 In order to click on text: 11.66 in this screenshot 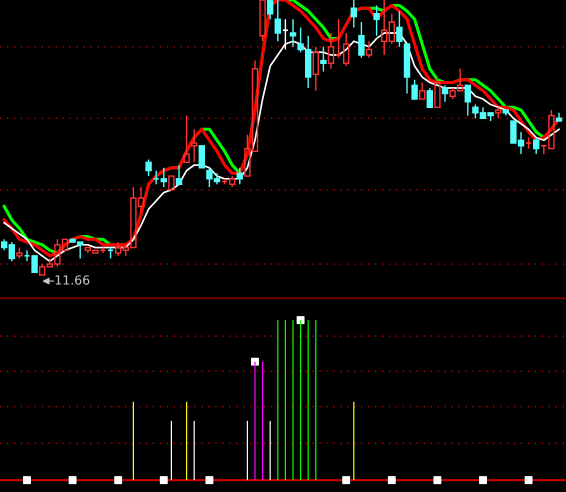, I will do `click(73, 280)`.